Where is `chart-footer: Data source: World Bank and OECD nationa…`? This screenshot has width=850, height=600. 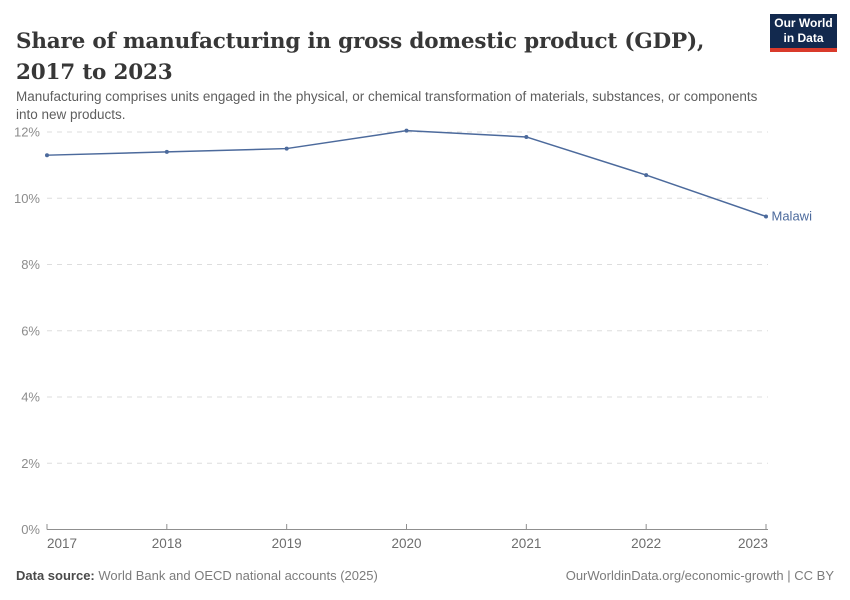
chart-footer: Data source: World Bank and OECD nationa… is located at coordinates (425, 575).